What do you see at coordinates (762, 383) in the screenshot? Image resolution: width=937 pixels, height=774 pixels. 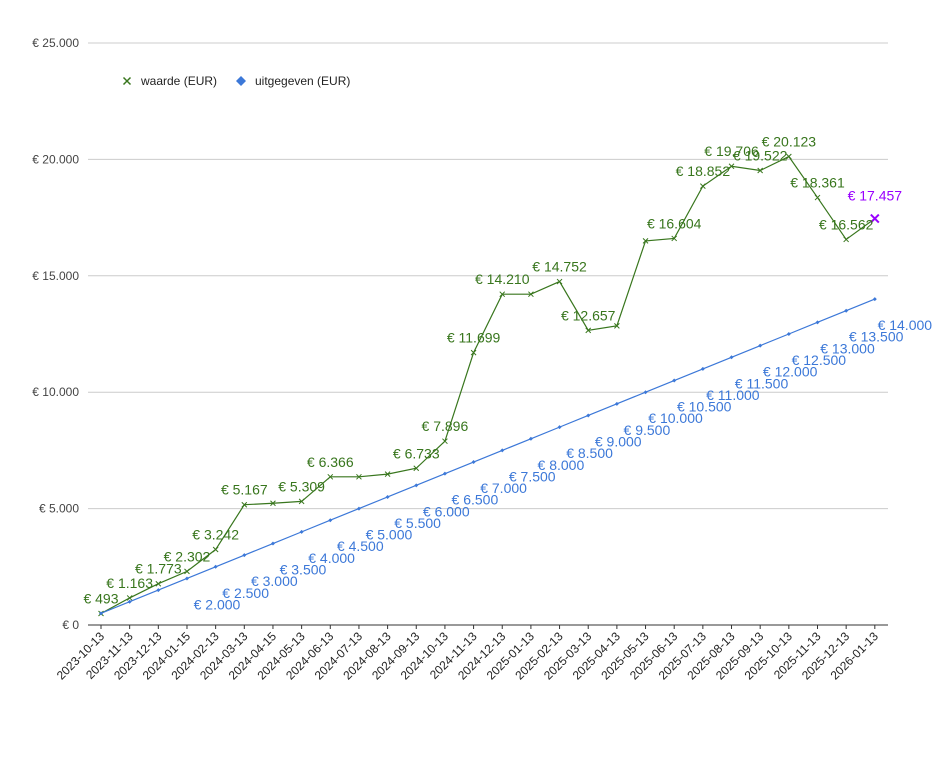 I see `uitgegeven-data-label: € 11.500` at bounding box center [762, 383].